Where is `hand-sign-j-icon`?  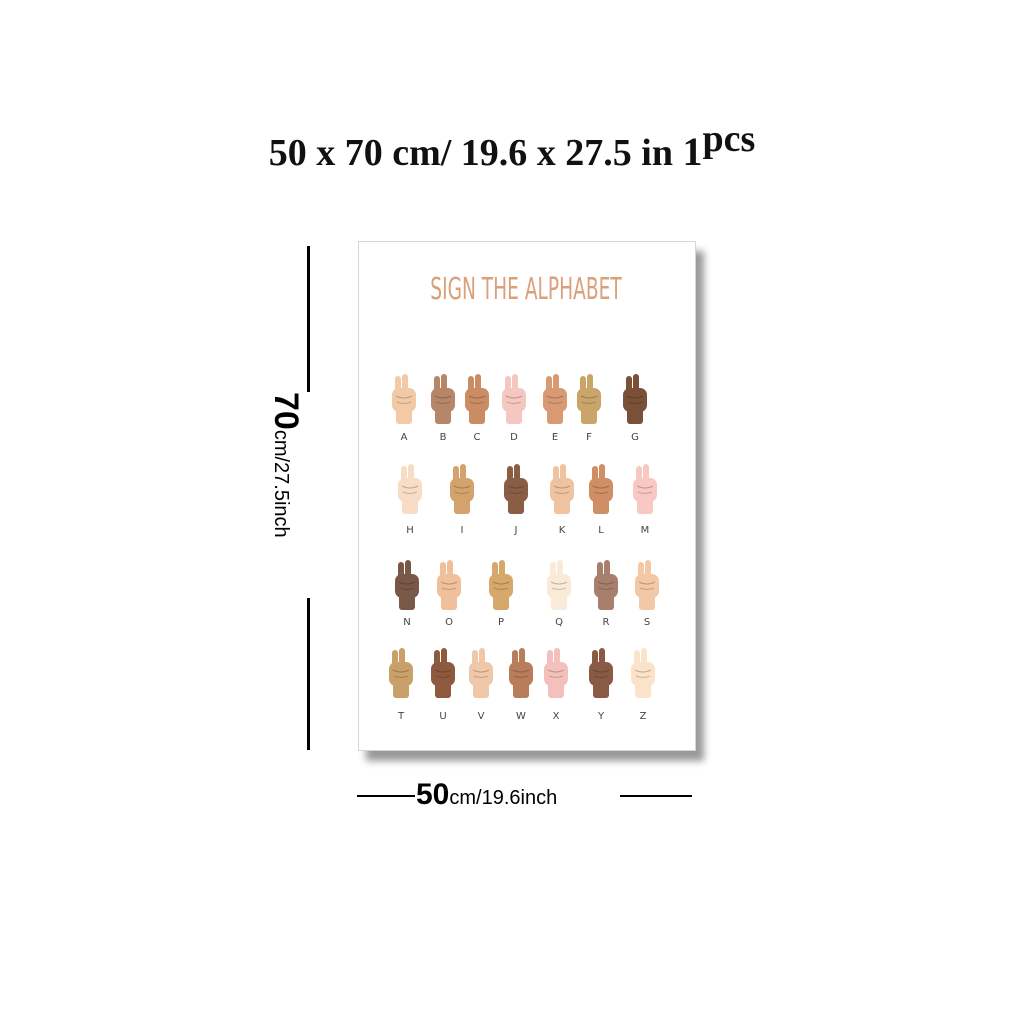
hand-sign-j-icon is located at coordinates (516, 488).